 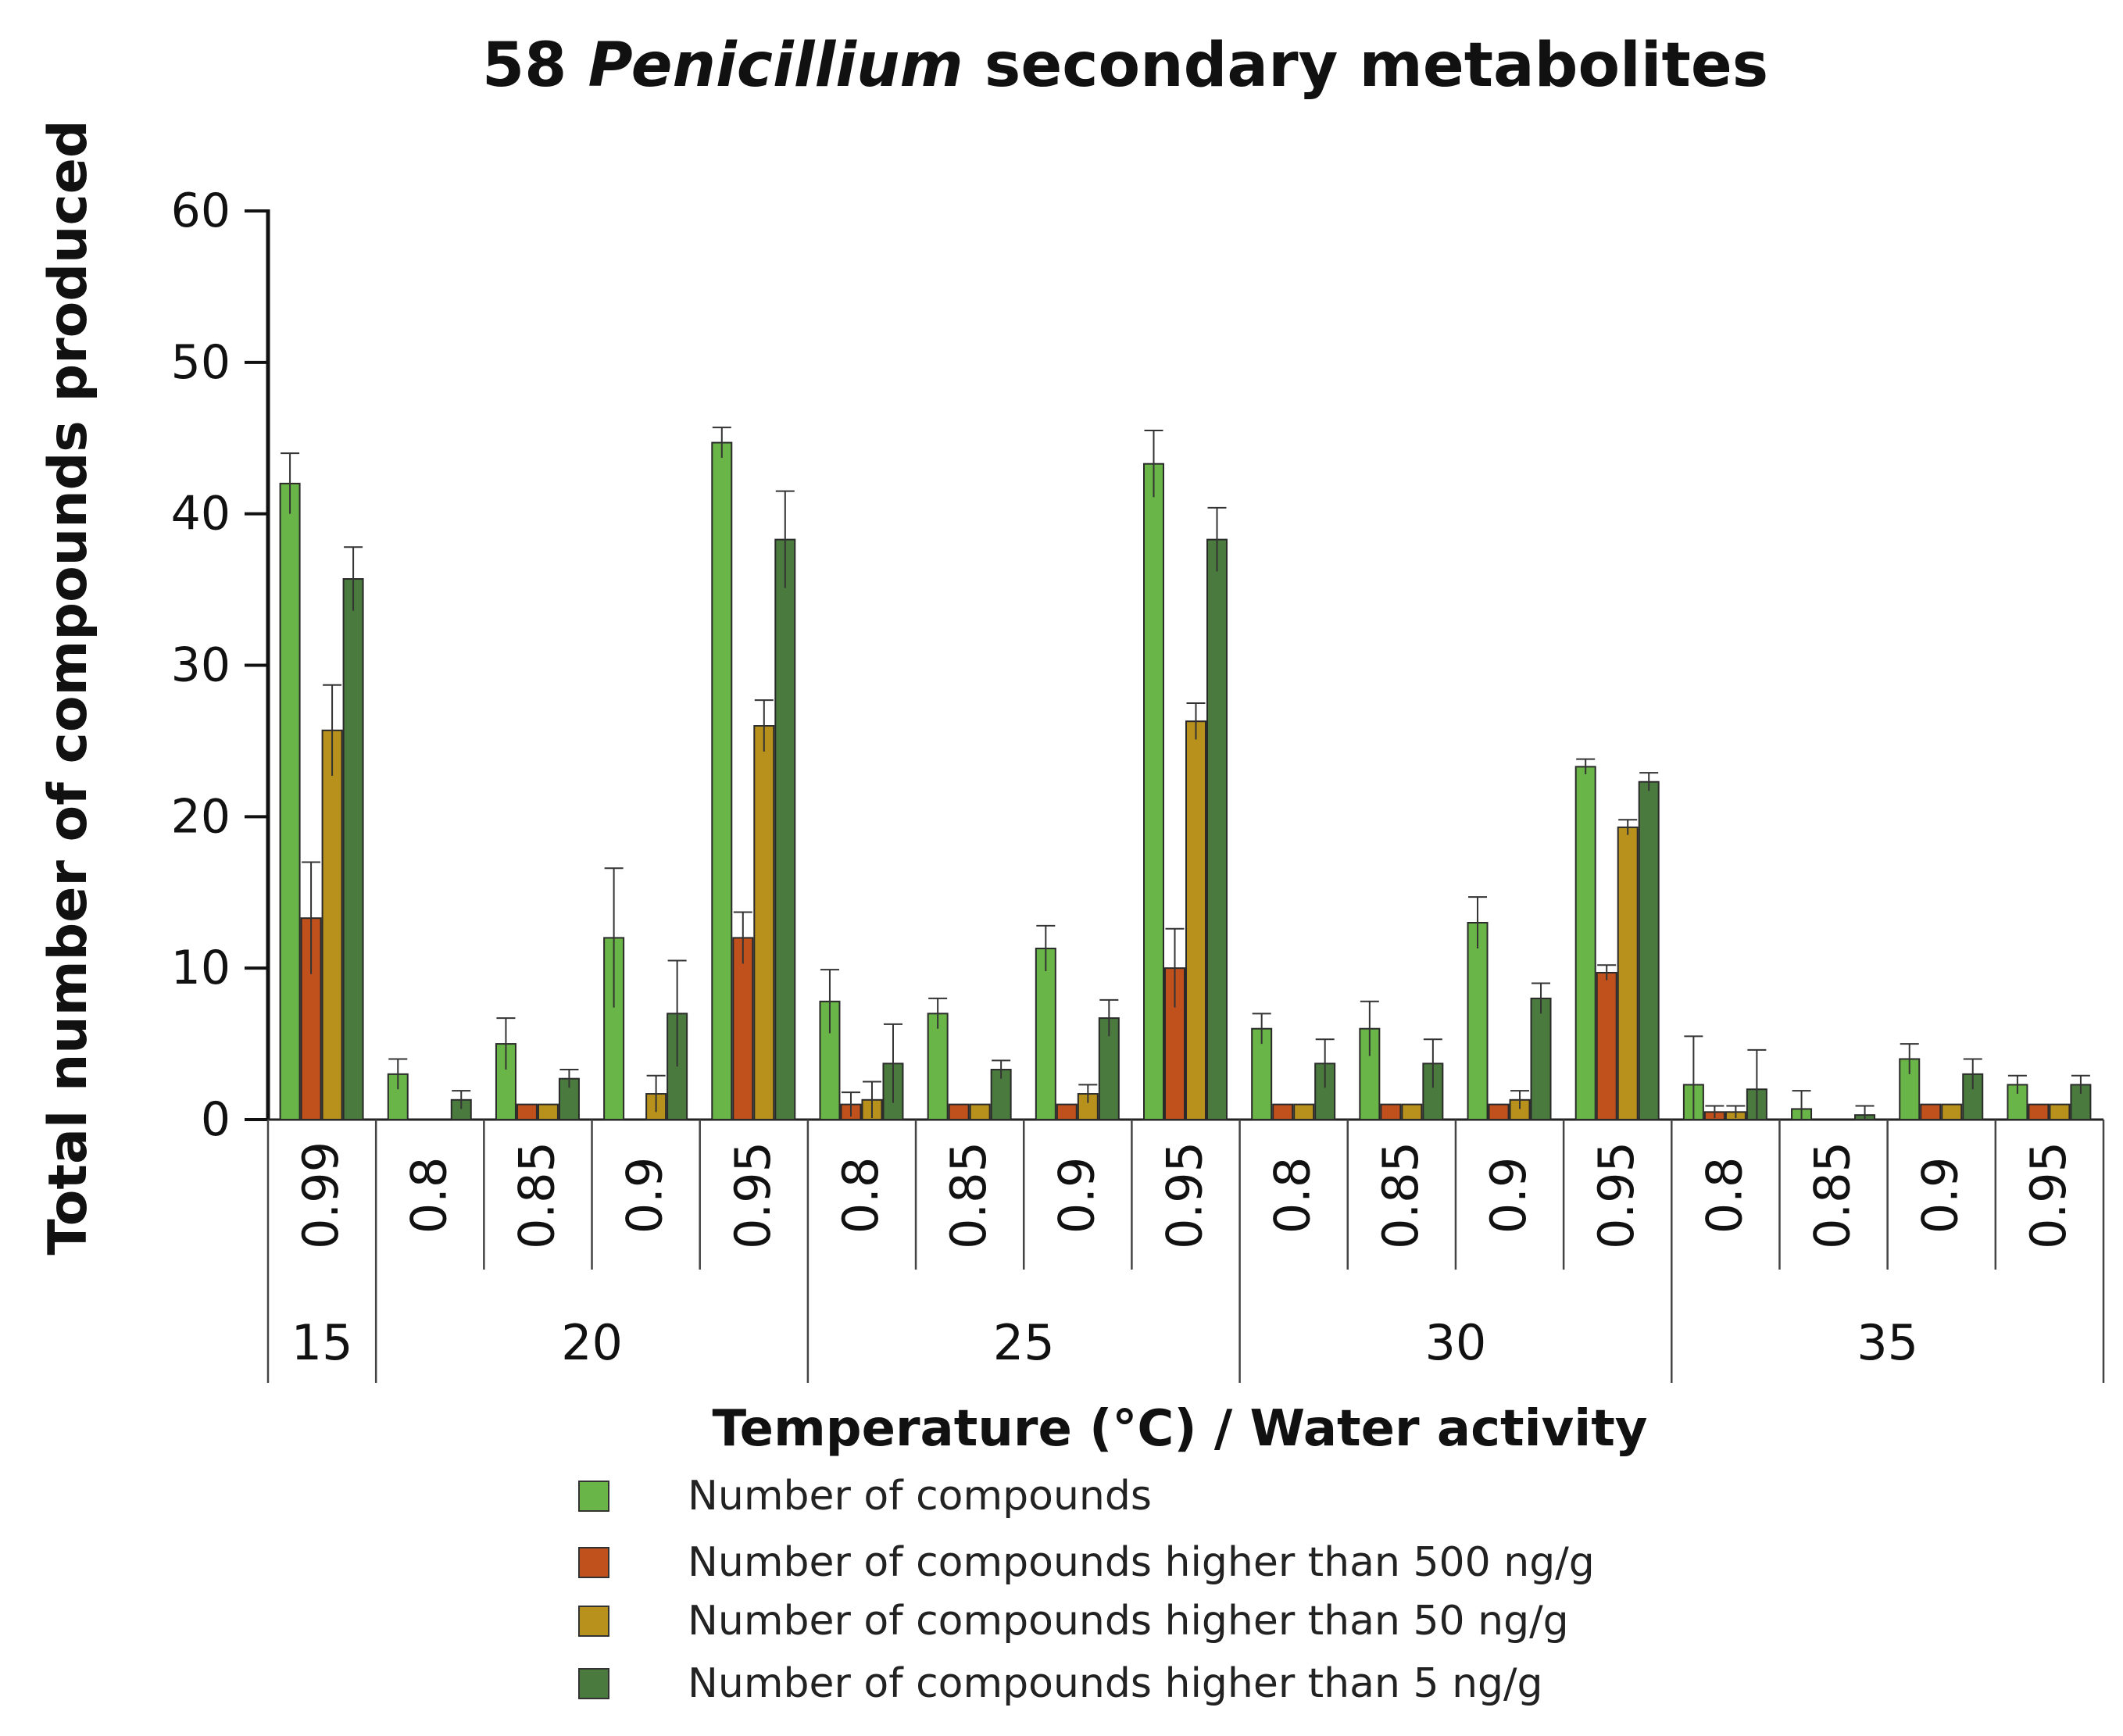 What do you see at coordinates (1142, 1562) in the screenshot?
I see `legend-label-500: Number of compounds higher than 500 ng/g` at bounding box center [1142, 1562].